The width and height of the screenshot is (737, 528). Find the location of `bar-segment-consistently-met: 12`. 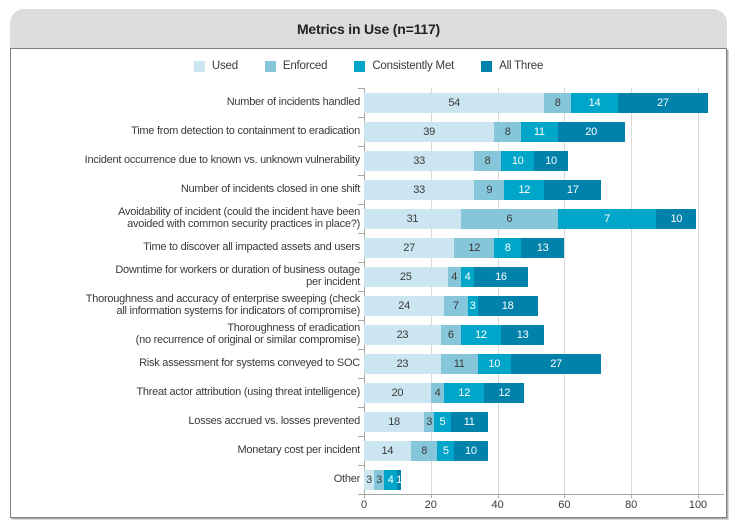

bar-segment-consistently-met: 12 is located at coordinates (464, 392).